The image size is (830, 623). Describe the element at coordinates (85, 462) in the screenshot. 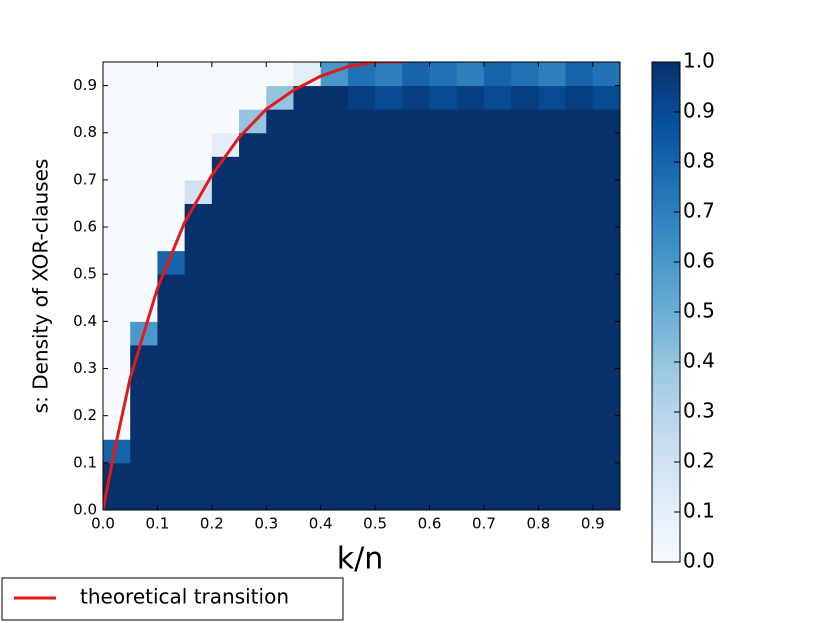

I see `y-tick-label: 0.1` at that location.